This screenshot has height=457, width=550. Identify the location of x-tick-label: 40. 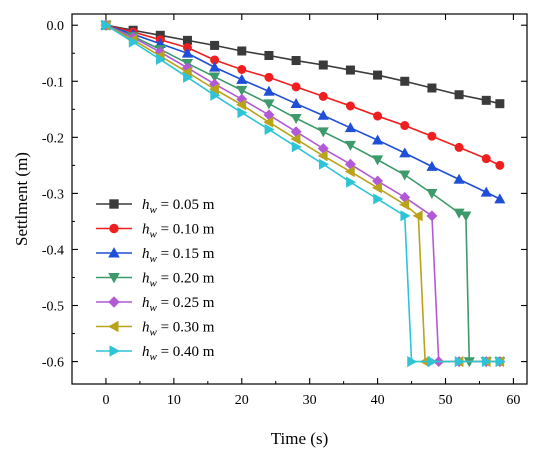
(378, 400).